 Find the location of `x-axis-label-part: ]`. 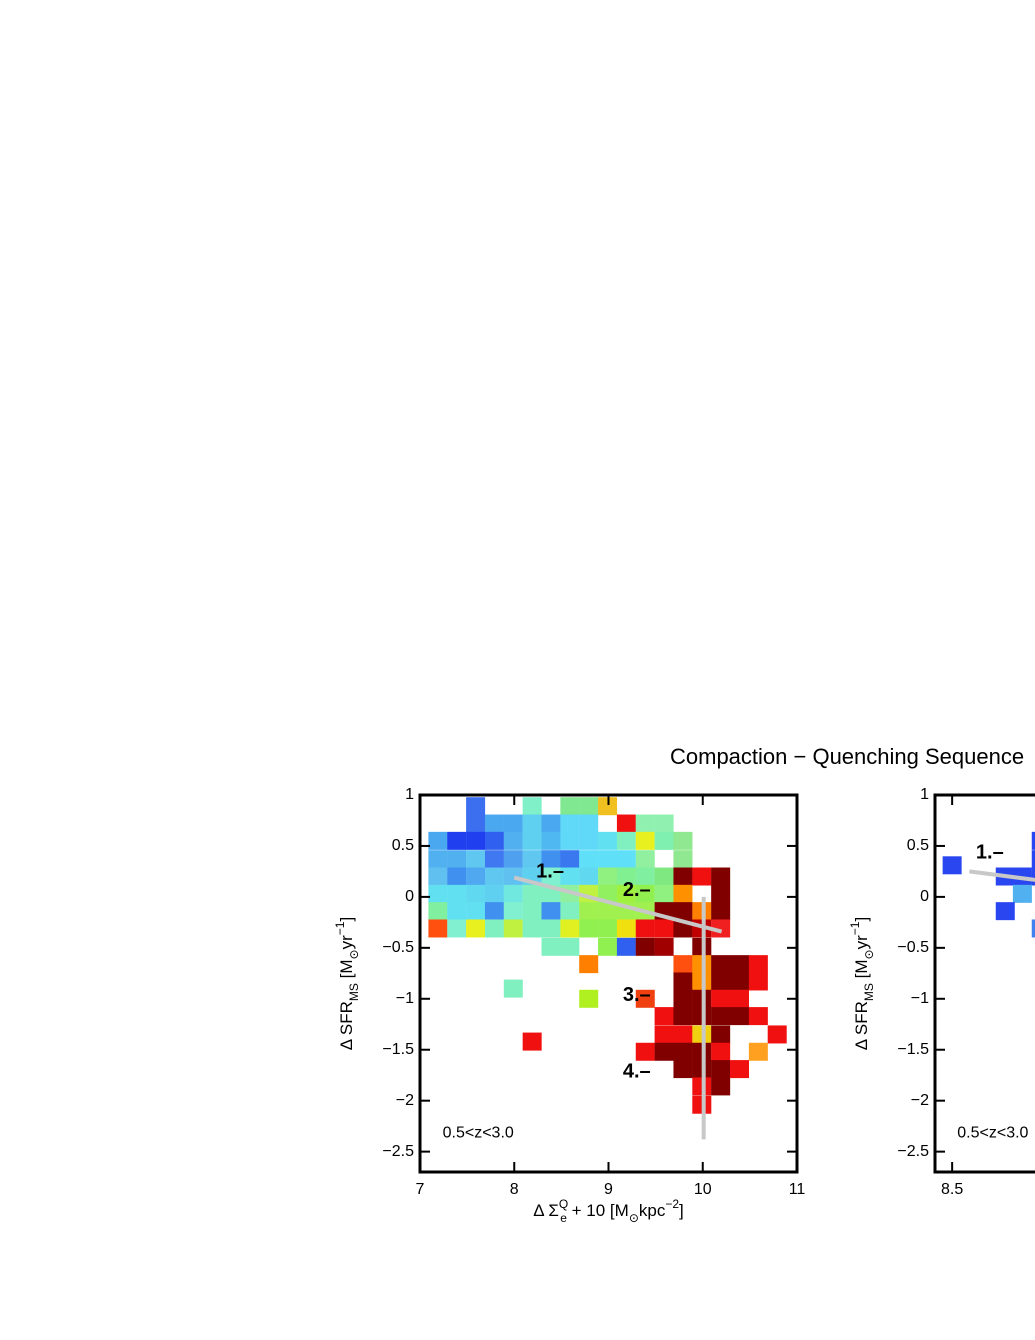

x-axis-label-part: ] is located at coordinates (681, 1210).